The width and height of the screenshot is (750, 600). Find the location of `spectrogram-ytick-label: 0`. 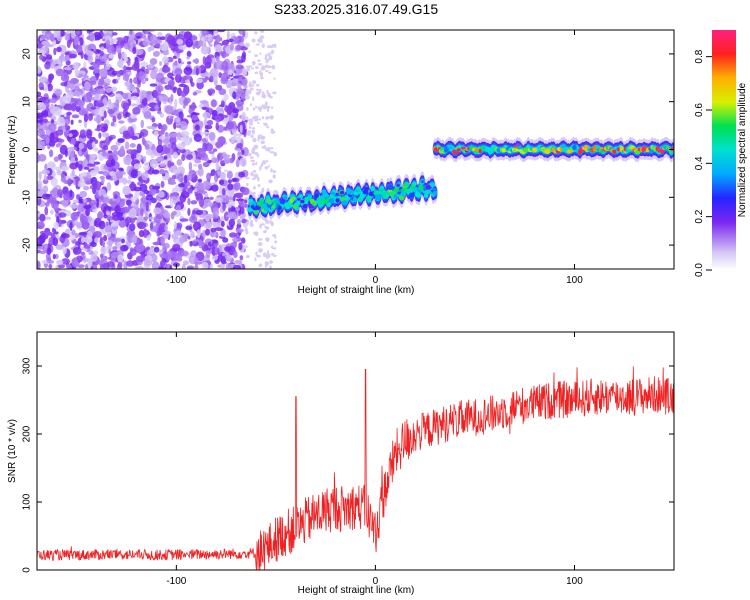

spectrogram-ytick-label: 0 is located at coordinates (27, 149).